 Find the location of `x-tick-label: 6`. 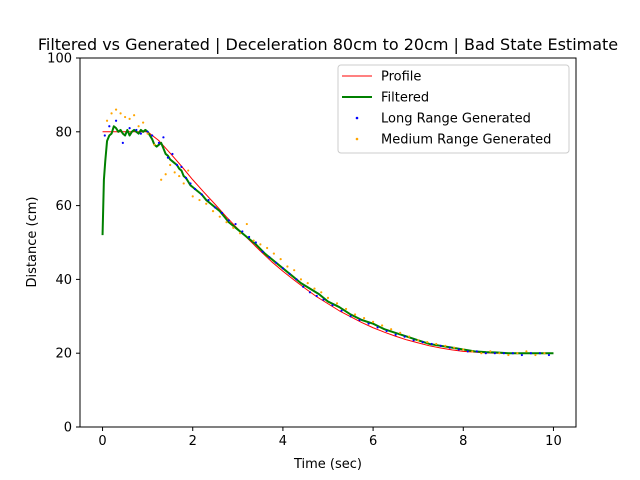

x-tick-label: 6 is located at coordinates (373, 441).